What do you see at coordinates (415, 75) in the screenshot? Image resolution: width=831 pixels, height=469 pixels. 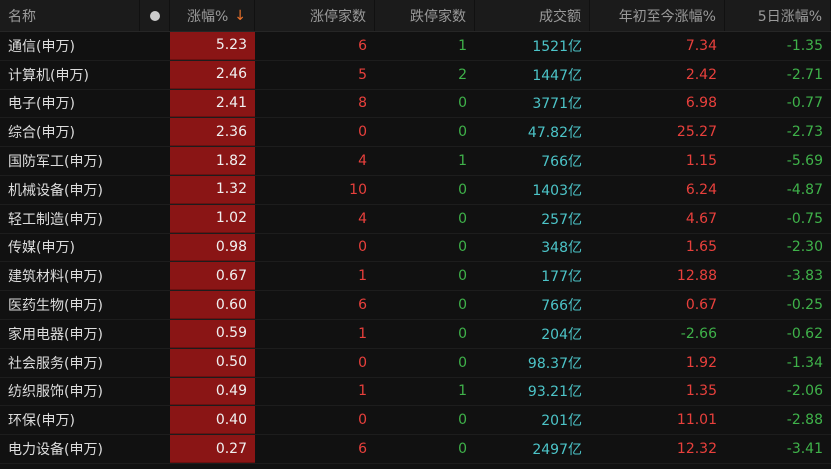 I see `table-row: 计算机(申万) 2.46 5 2 1447亿 2.42 -2.71` at bounding box center [415, 75].